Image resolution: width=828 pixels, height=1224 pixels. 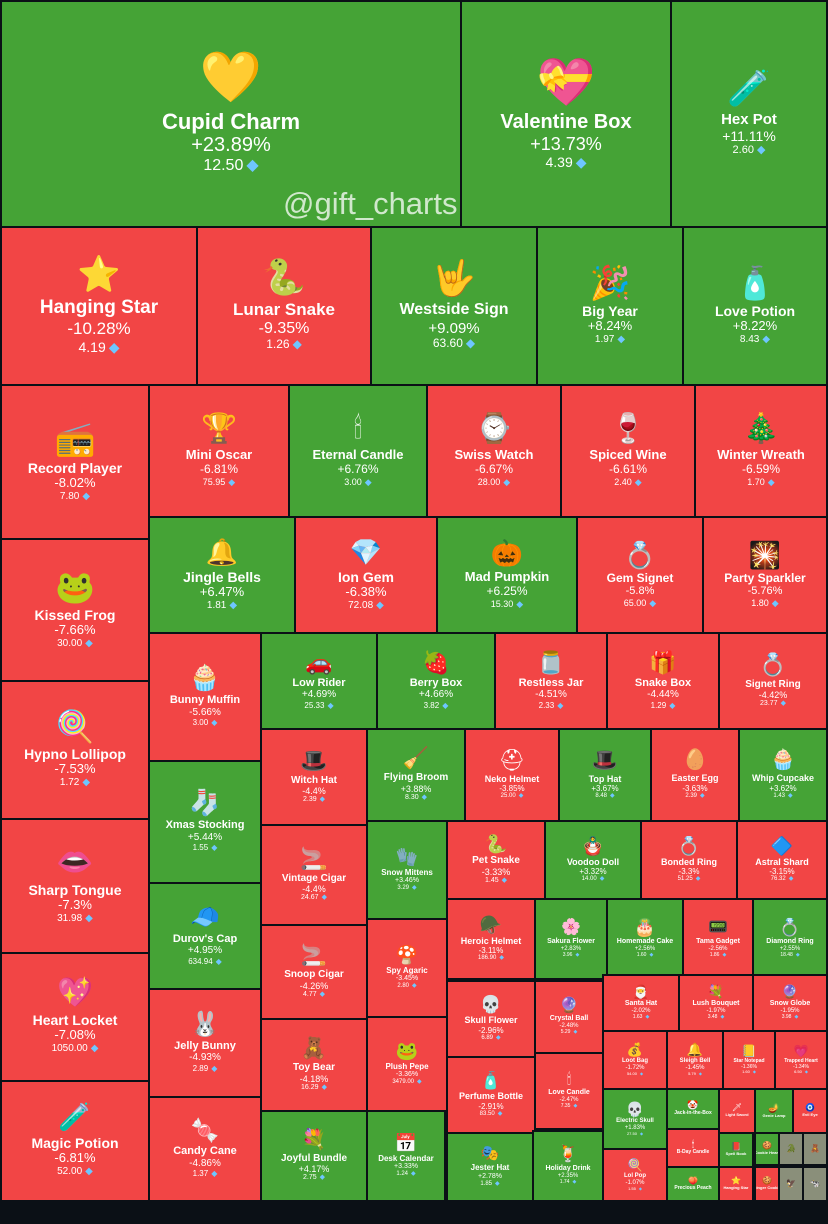 What do you see at coordinates (486, 1183) in the screenshot?
I see `price-value: 1.85` at bounding box center [486, 1183].